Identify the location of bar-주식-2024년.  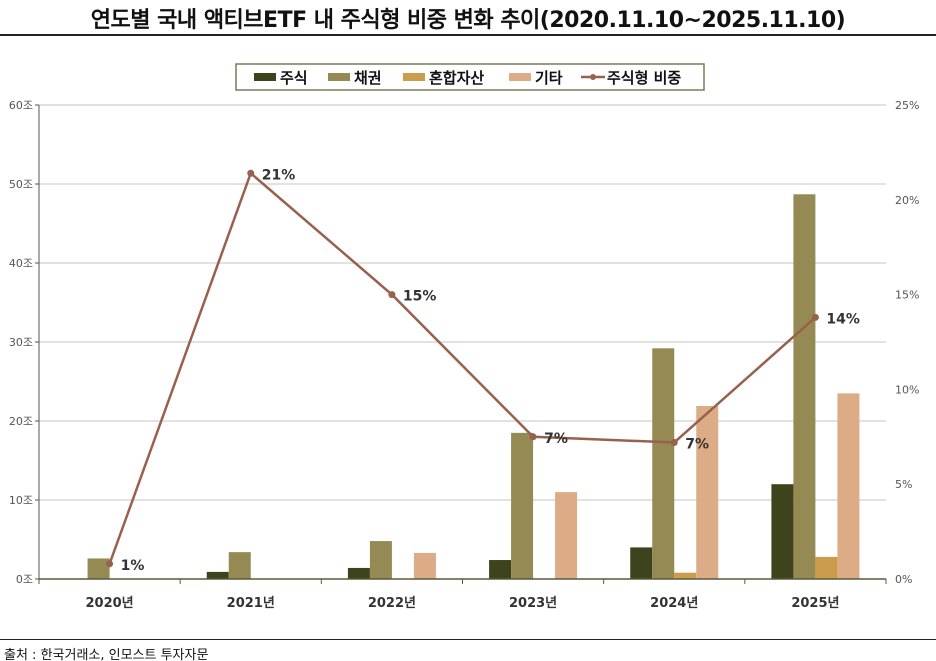
(641, 563).